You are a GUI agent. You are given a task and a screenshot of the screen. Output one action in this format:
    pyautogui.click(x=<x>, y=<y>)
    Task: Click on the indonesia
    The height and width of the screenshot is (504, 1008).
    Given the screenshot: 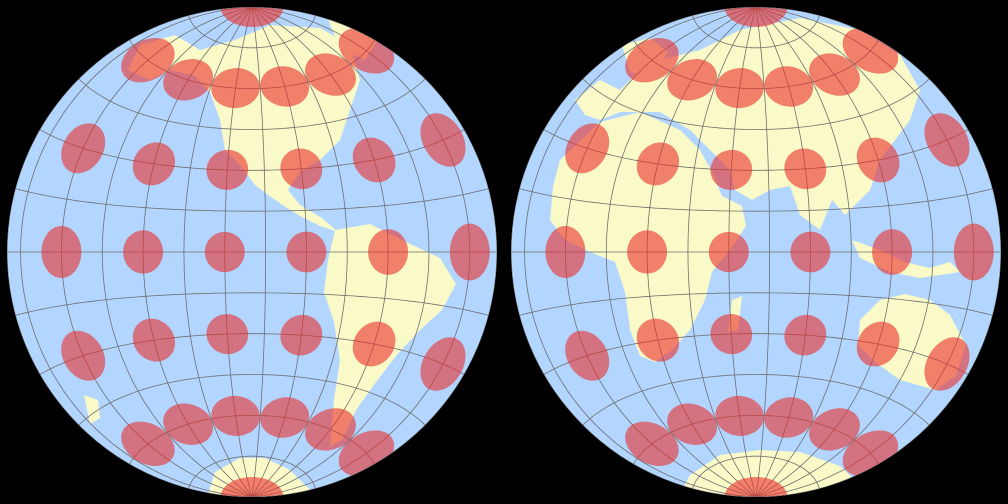 What is the action you would take?
    pyautogui.click(x=906, y=259)
    